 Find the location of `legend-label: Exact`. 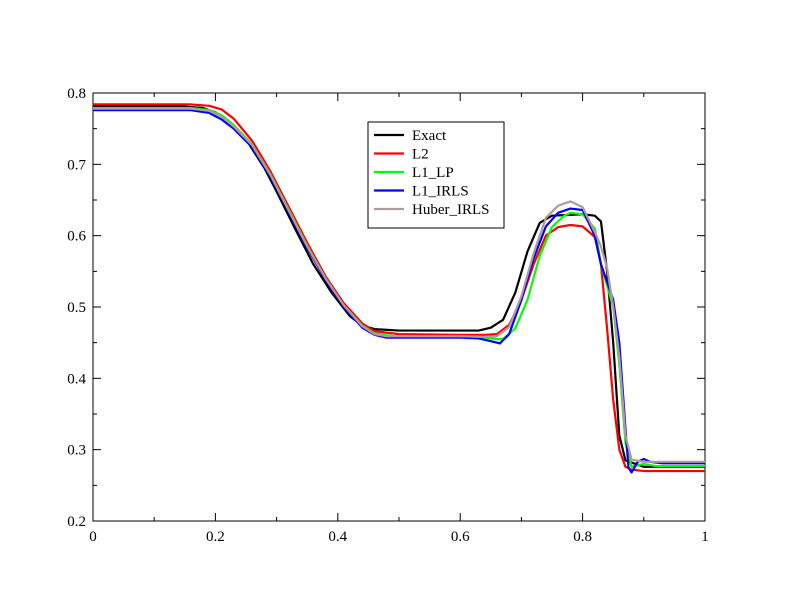

legend-label: Exact is located at coordinates (429, 136).